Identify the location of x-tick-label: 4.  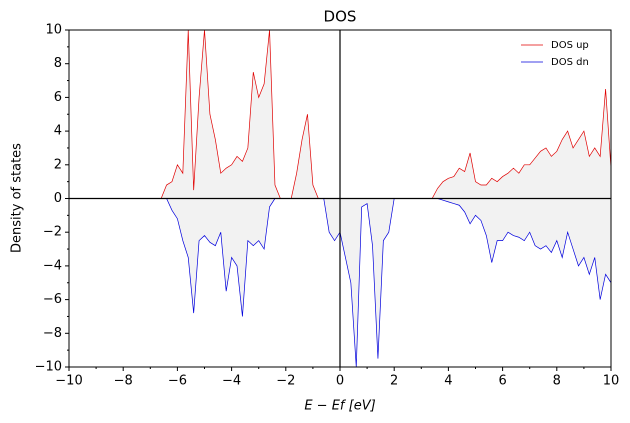
(448, 381).